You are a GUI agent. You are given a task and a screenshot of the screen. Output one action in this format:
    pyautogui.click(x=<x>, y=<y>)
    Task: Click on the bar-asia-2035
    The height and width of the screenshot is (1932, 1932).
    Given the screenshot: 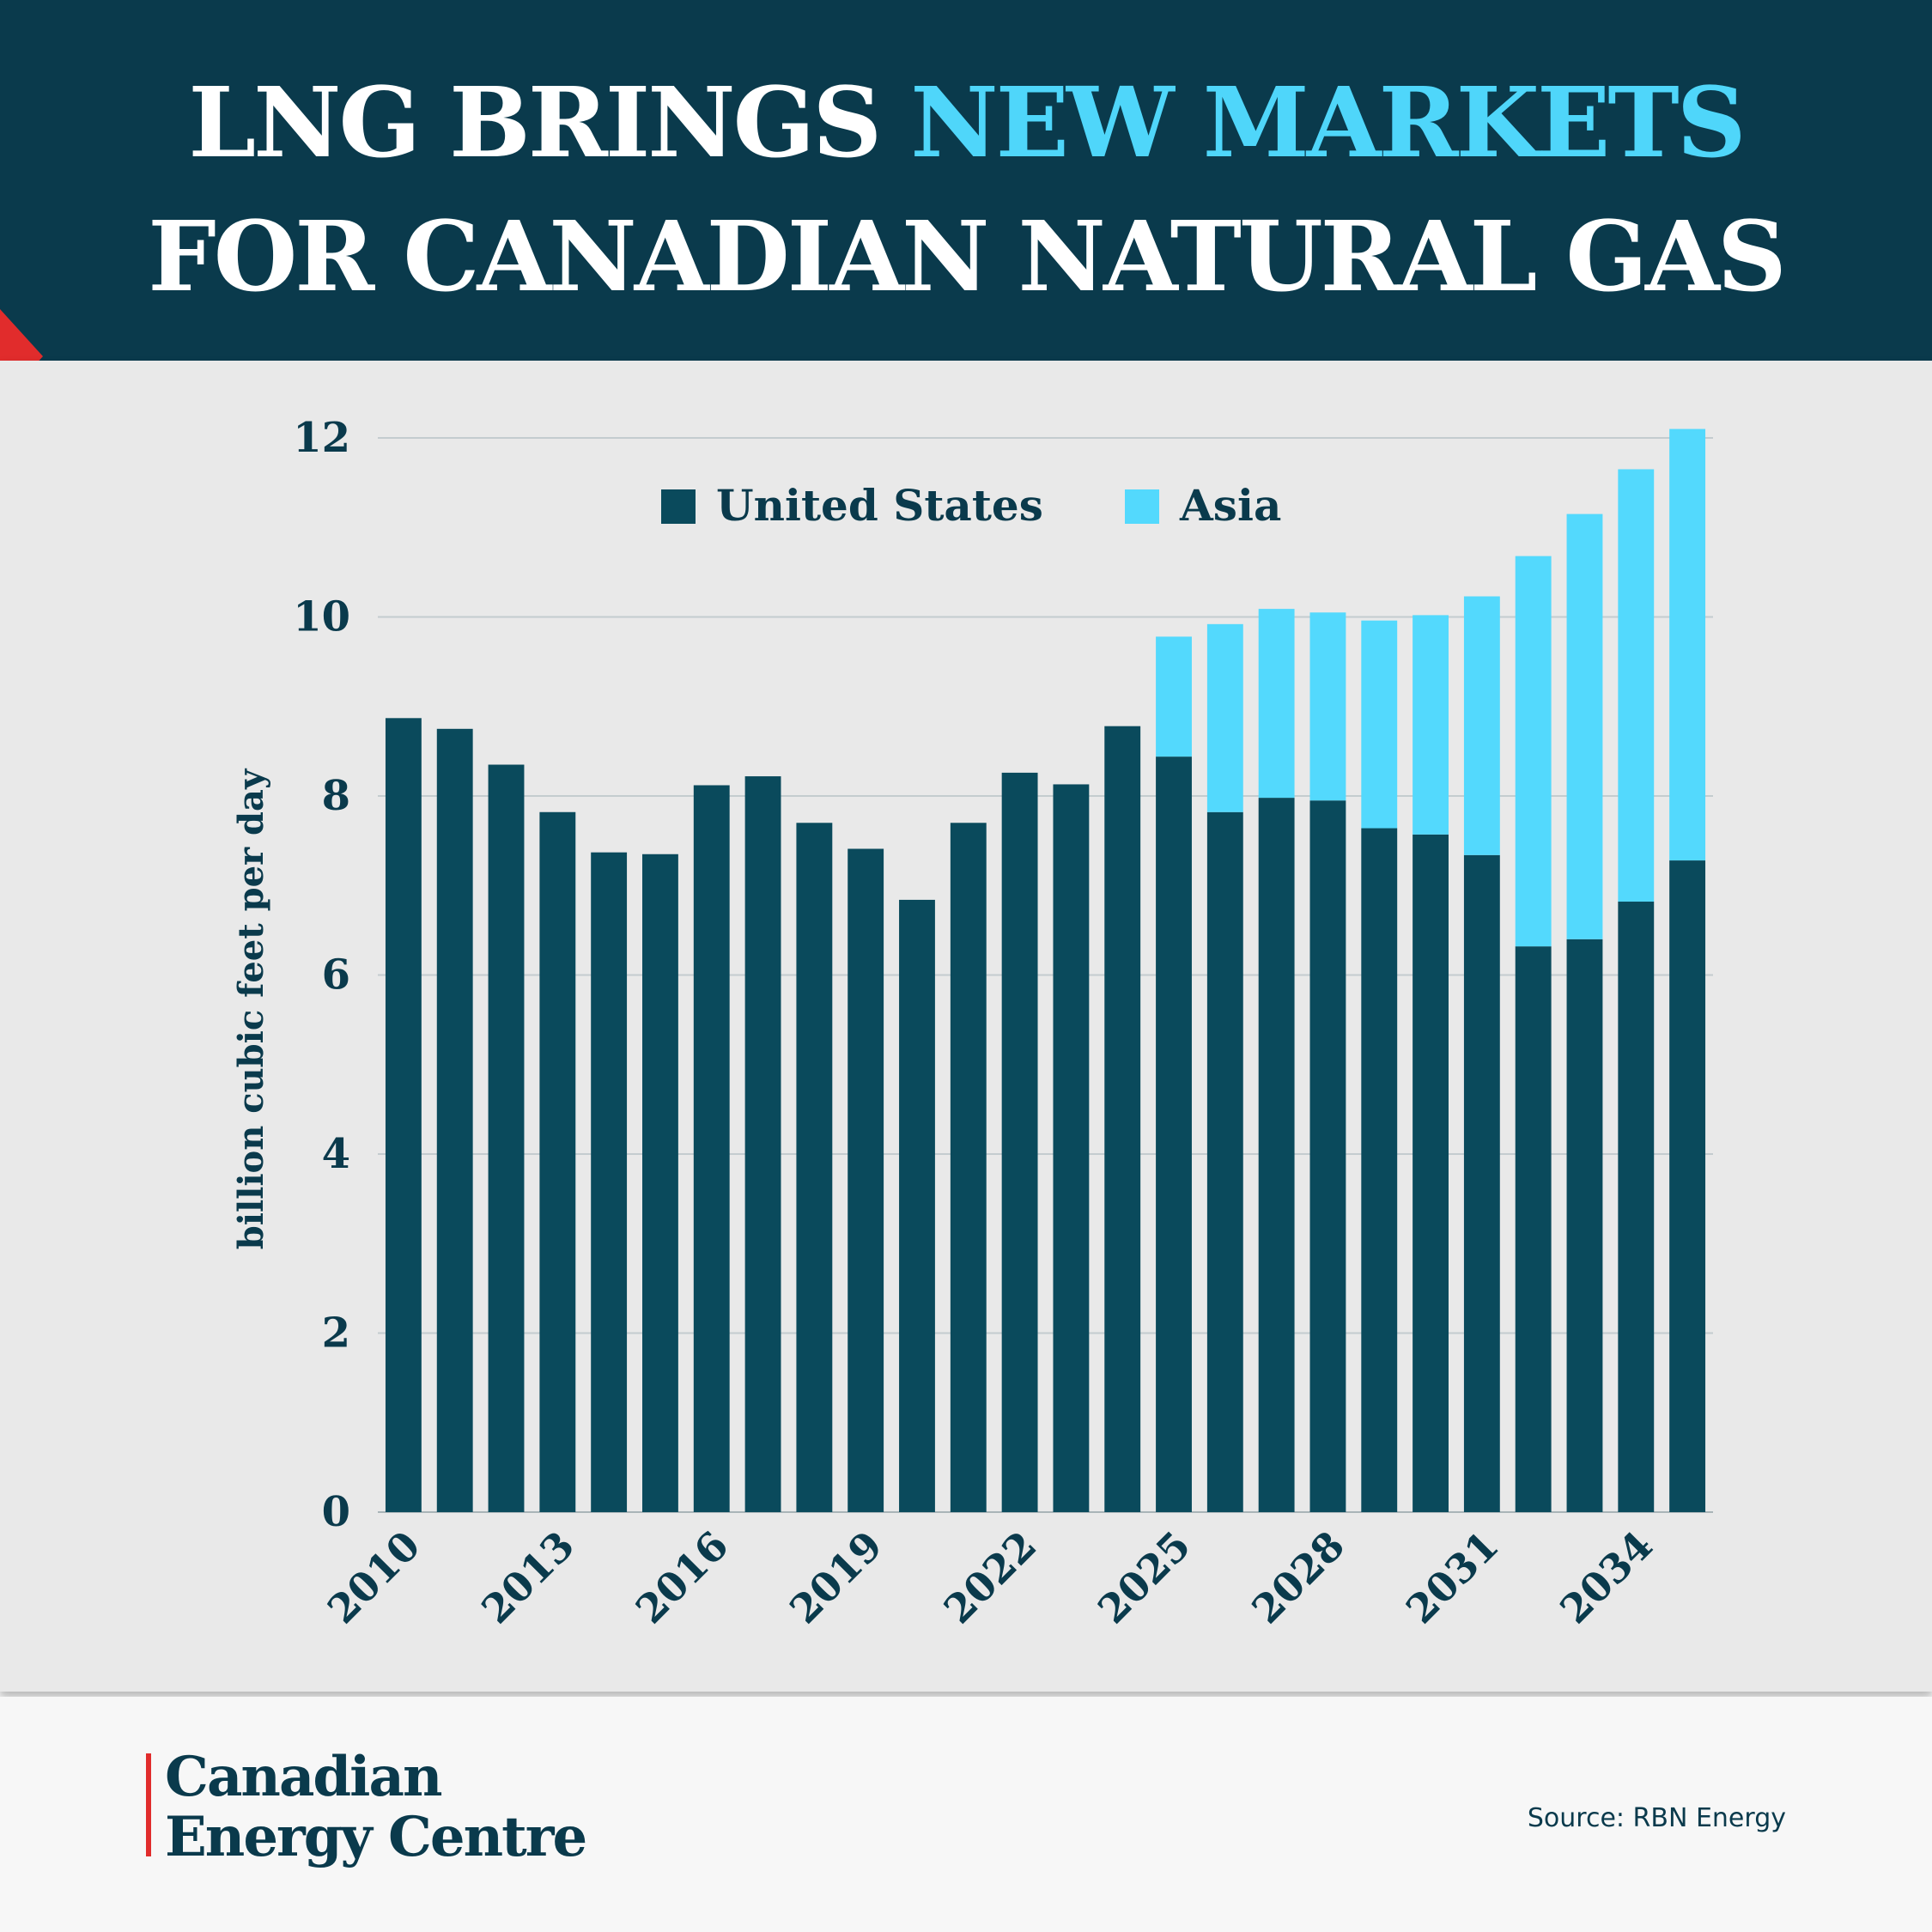 What is the action you would take?
    pyautogui.click(x=1687, y=644)
    